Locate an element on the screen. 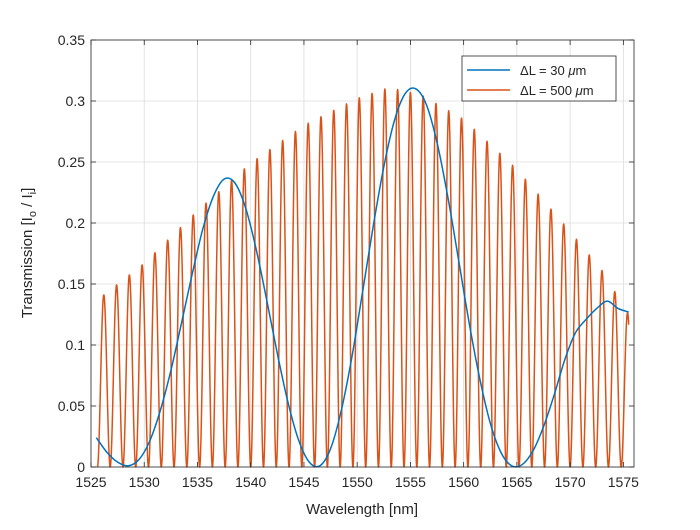 This screenshot has height=530, width=700. legend-label-30um: ΔL = 30 μm is located at coordinates (553, 70).